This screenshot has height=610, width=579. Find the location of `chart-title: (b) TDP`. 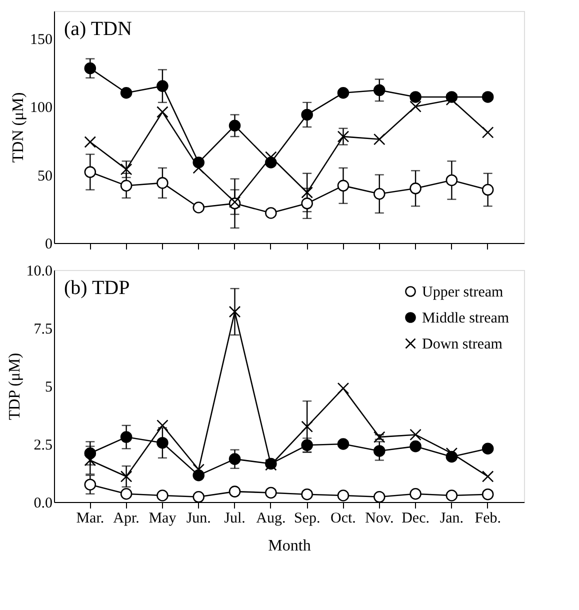

chart-title: (b) TDP is located at coordinates (97, 288).